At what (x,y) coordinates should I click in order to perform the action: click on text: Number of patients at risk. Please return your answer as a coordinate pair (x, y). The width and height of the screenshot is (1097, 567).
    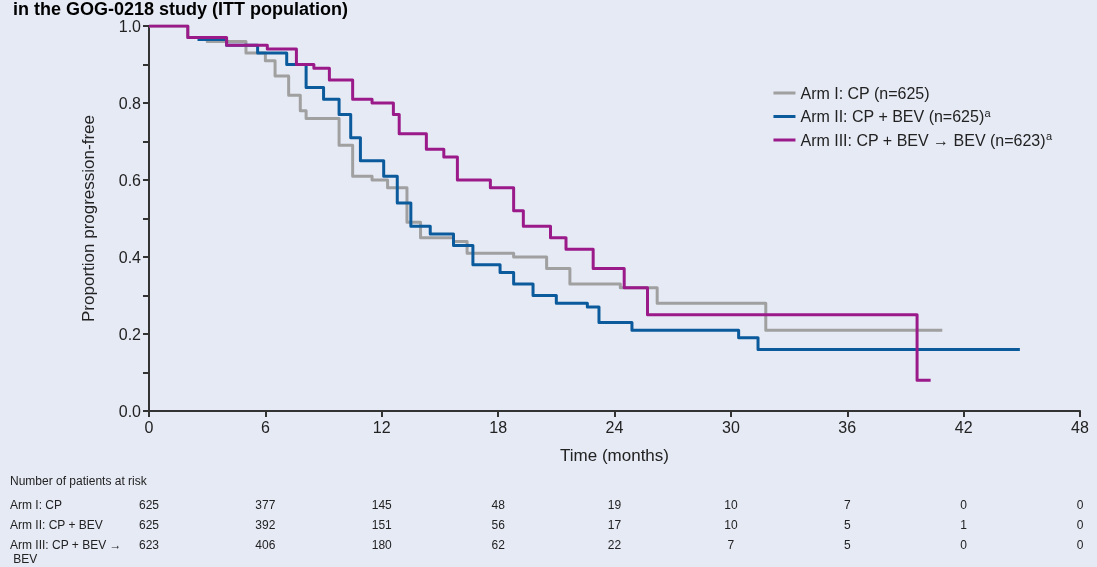
    Looking at the image, I should click on (79, 481).